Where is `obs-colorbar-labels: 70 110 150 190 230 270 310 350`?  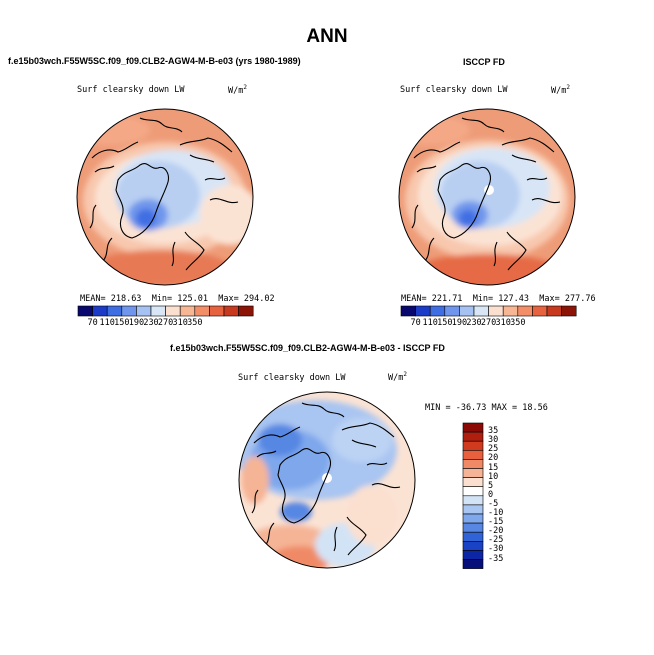 obs-colorbar-labels: 70 110 150 190 230 270 310 350 is located at coordinates (327, 324).